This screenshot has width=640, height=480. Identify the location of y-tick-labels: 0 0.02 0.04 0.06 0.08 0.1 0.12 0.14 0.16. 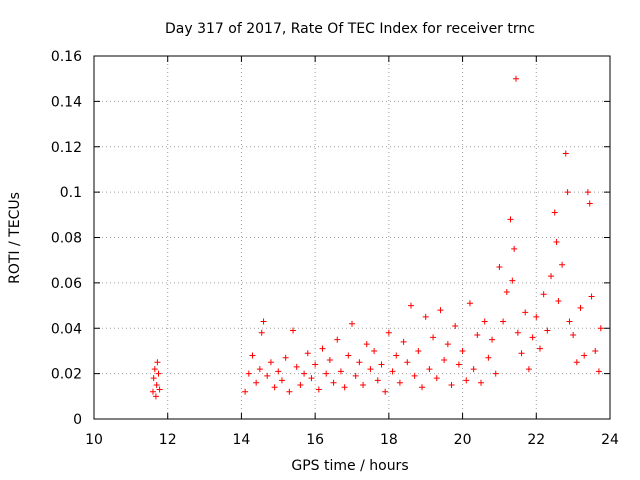
(66, 238).